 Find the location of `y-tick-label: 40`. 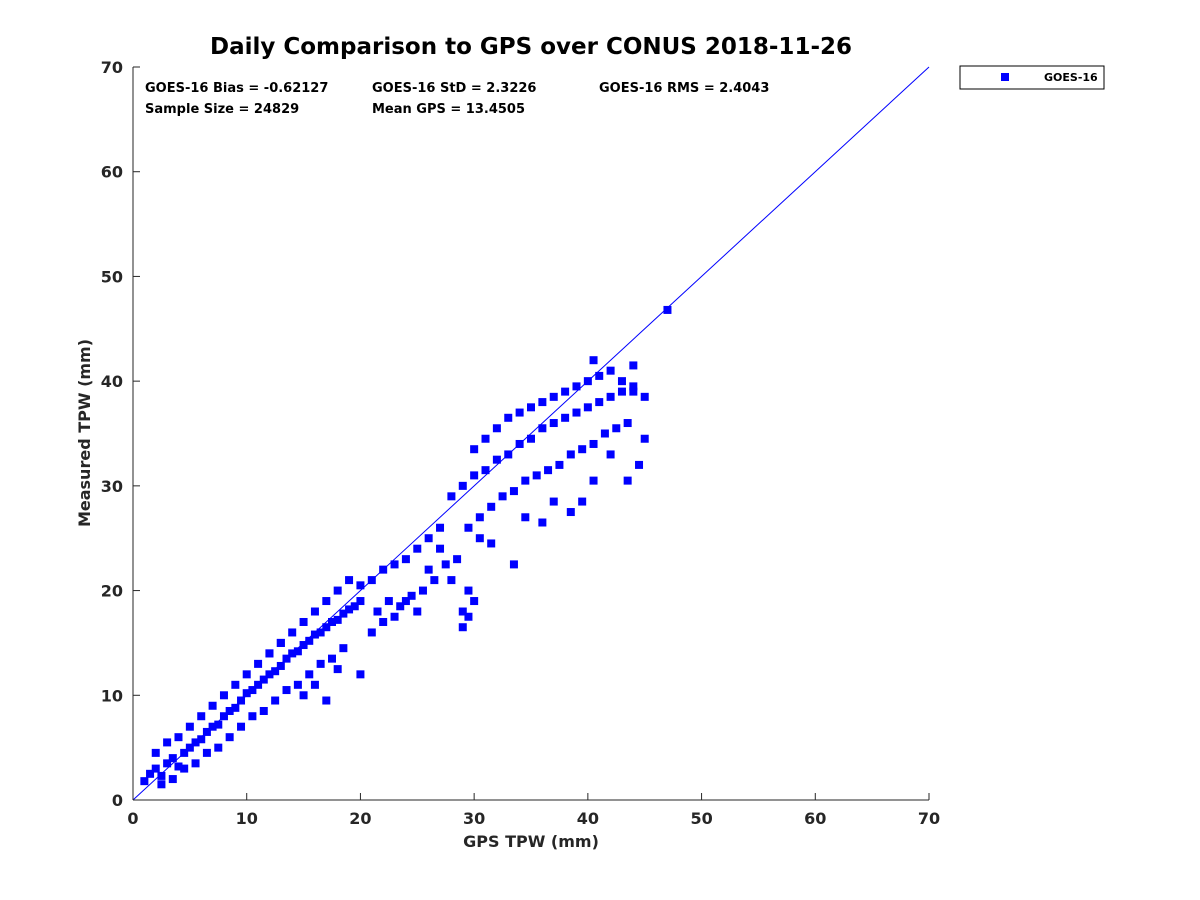

y-tick-label: 40 is located at coordinates (112, 381).